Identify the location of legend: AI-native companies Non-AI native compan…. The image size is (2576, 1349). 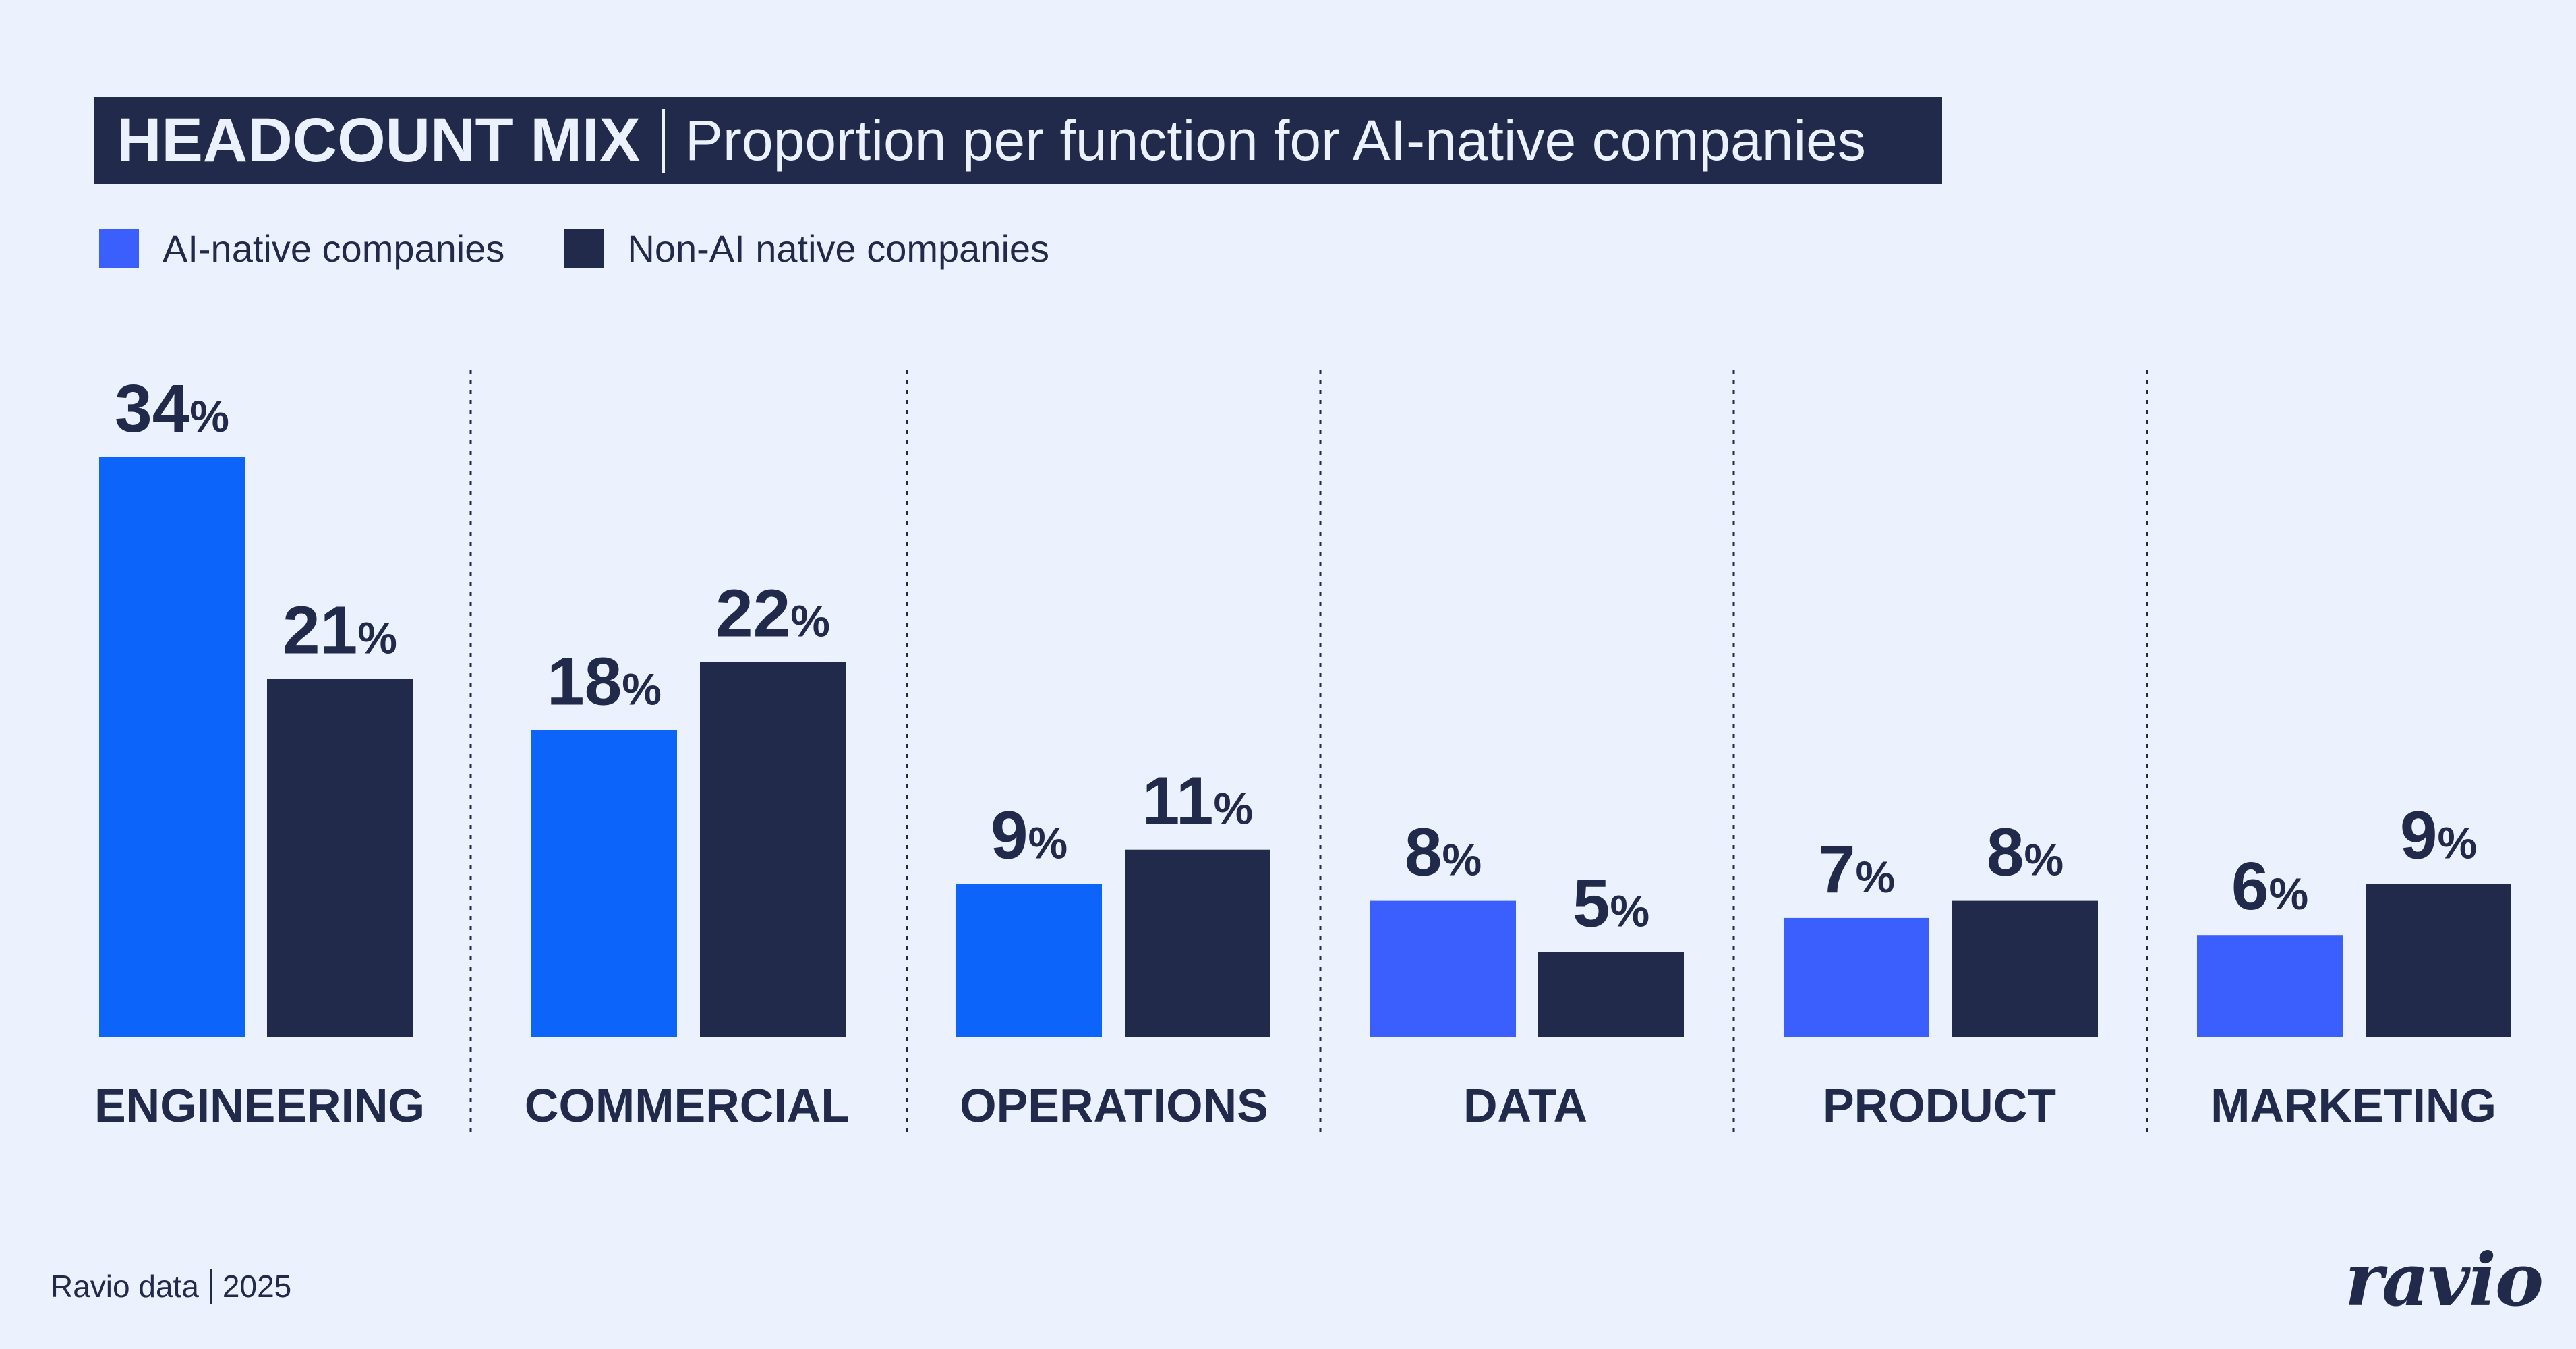
(604, 248).